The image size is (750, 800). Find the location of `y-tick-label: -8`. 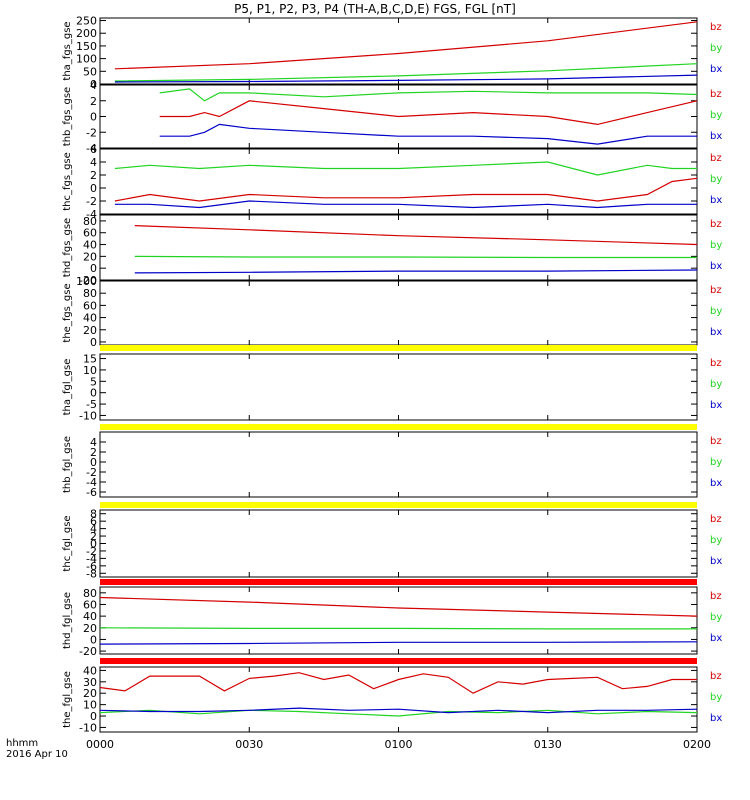

y-tick-label: -8 is located at coordinates (91, 573).